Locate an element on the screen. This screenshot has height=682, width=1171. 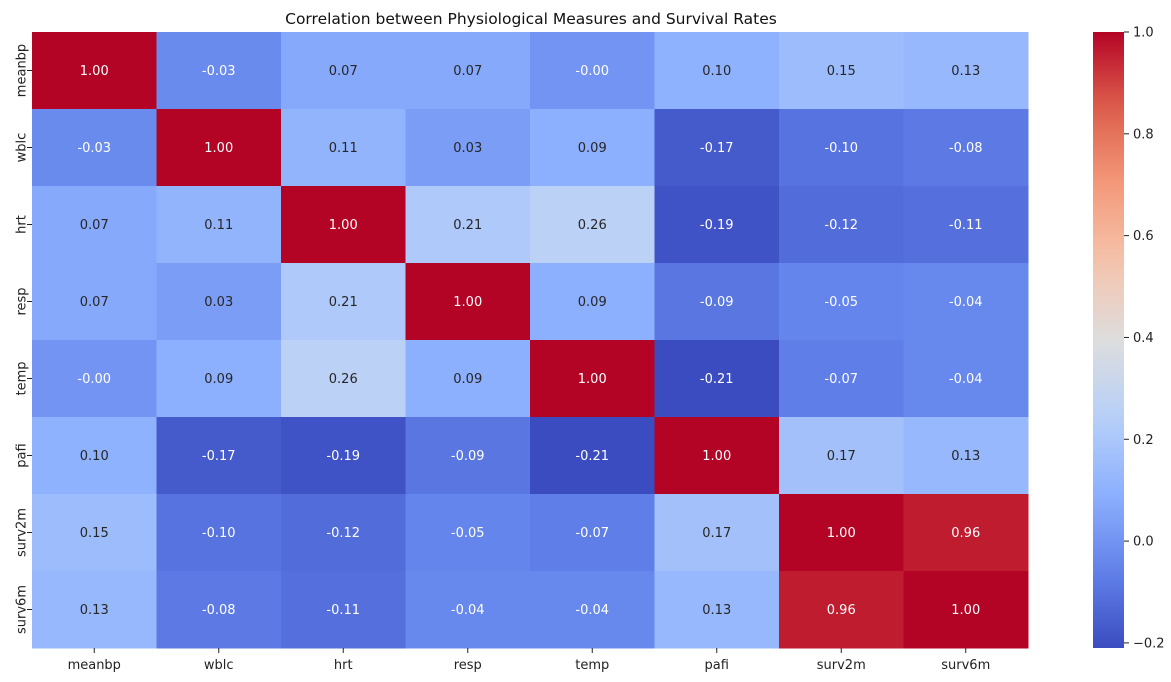
y-axis-ticks: meanbp wblc hrt resp temp pafi surv2m surv6m is located at coordinates (23, 339).